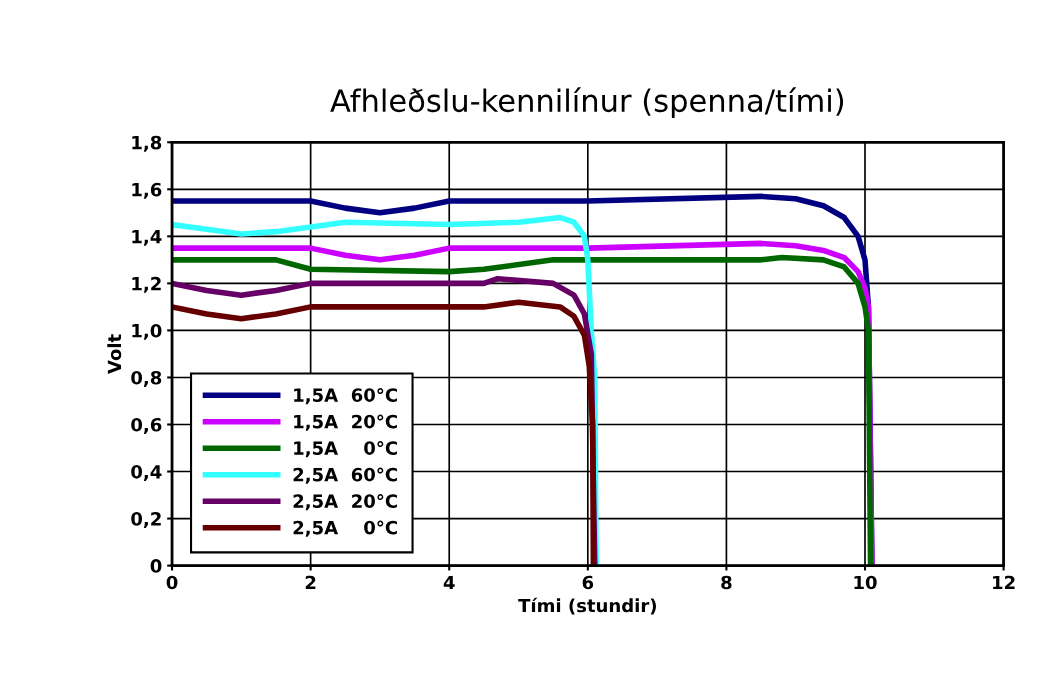 The height and width of the screenshot is (694, 1062). What do you see at coordinates (146, 284) in the screenshot?
I see `y-tick-label: 1,2` at bounding box center [146, 284].